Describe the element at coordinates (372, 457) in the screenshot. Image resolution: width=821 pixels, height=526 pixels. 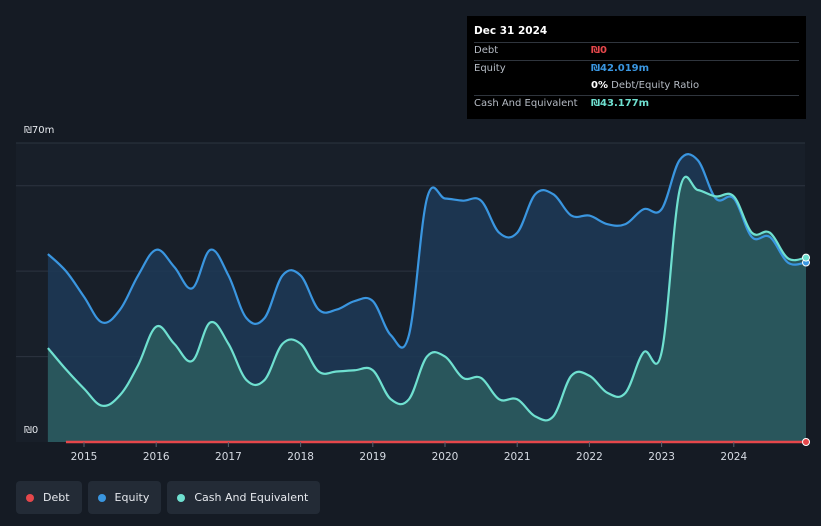
I see `x-tick-label: 2019` at that location.